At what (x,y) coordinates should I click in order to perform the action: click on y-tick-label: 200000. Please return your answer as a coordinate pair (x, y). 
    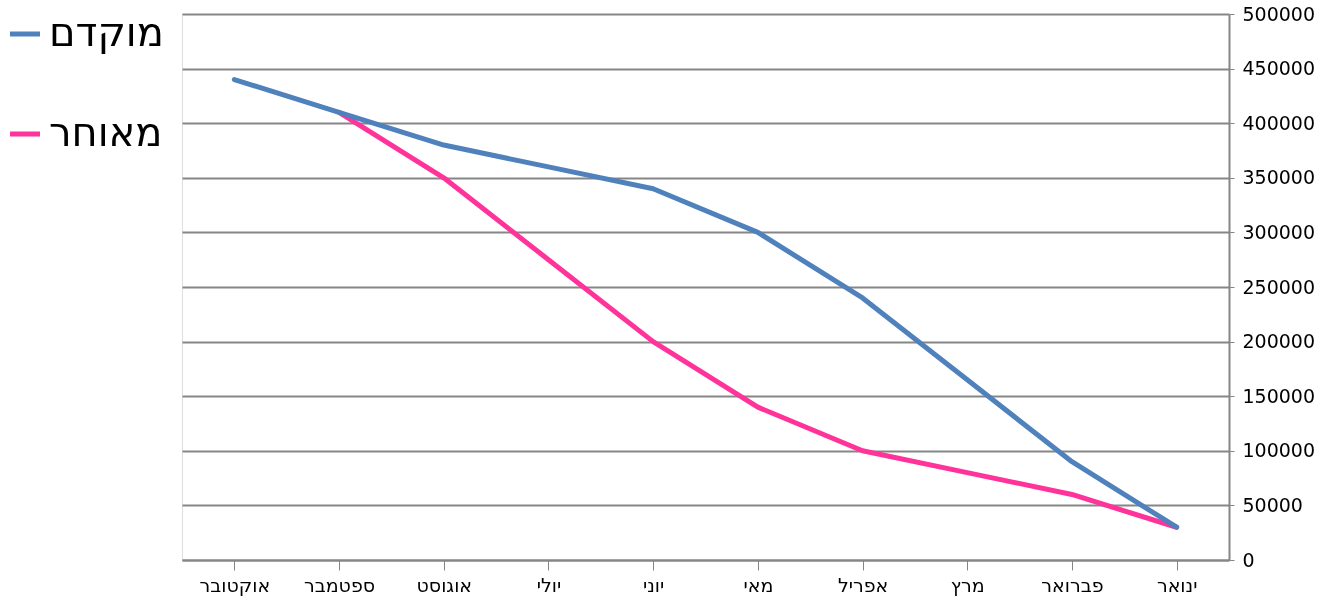
    Looking at the image, I should click on (1279, 341).